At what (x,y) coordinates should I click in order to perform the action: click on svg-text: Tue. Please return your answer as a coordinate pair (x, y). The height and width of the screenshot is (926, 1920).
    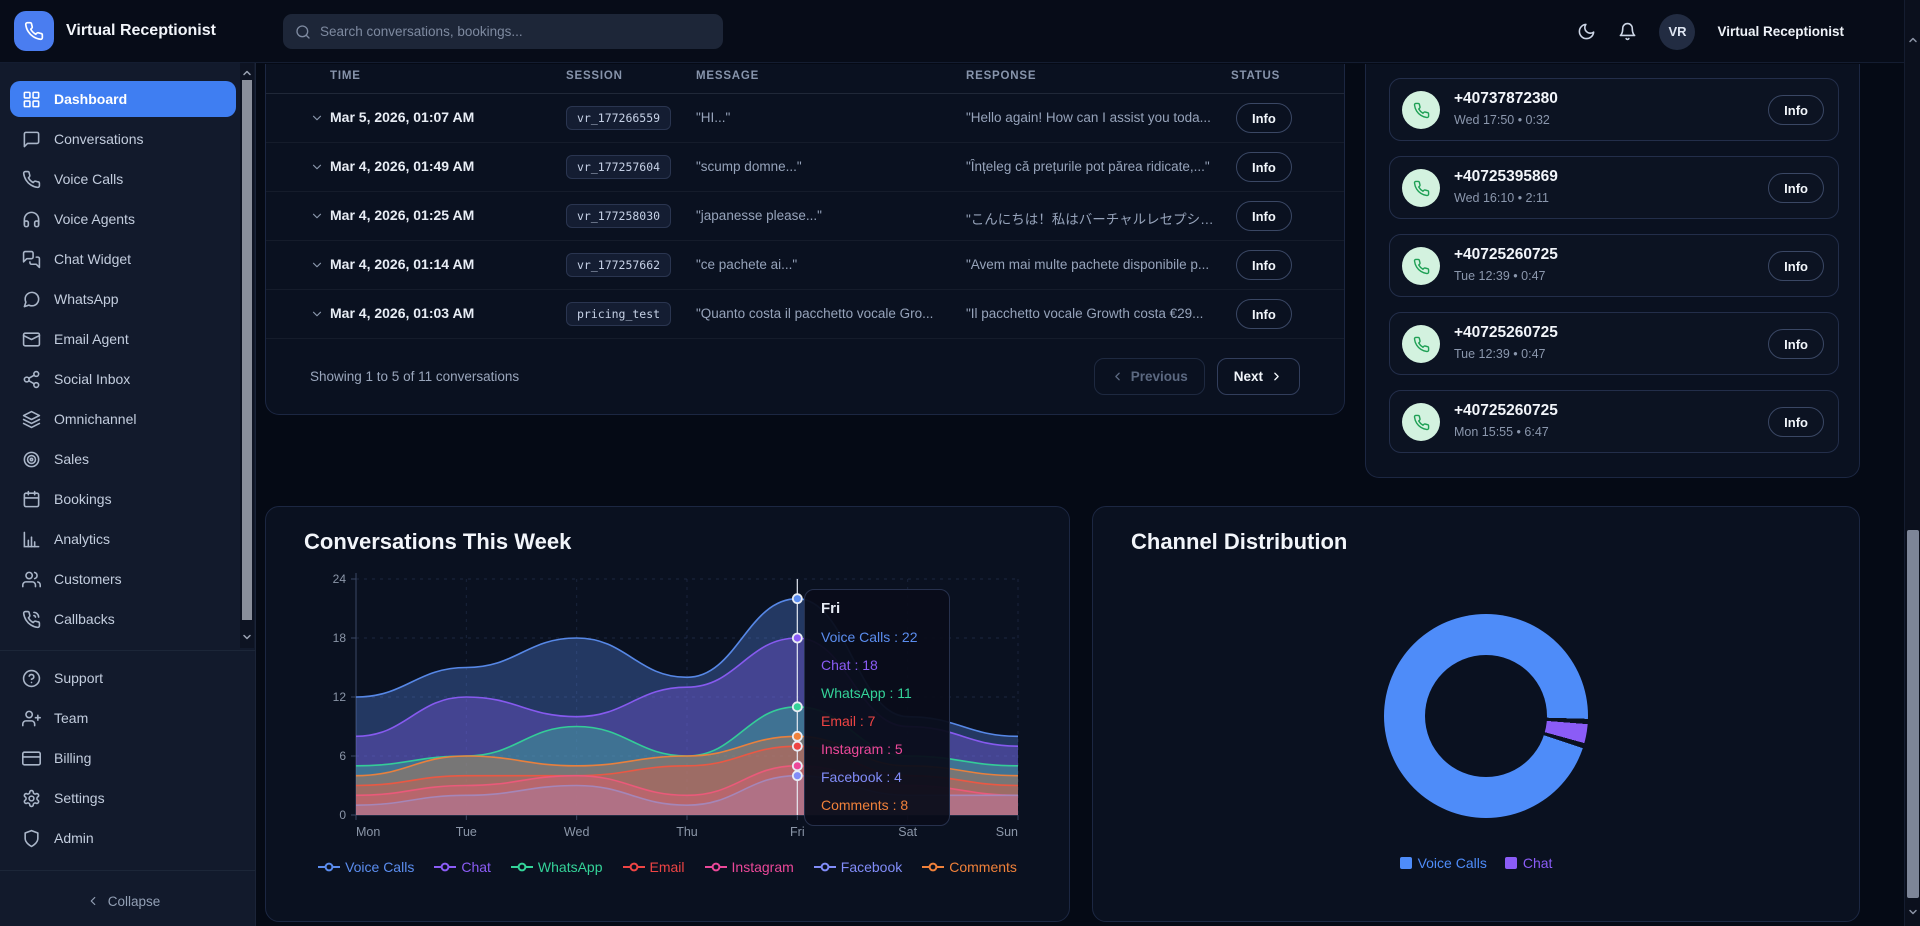
    Looking at the image, I should click on (466, 832).